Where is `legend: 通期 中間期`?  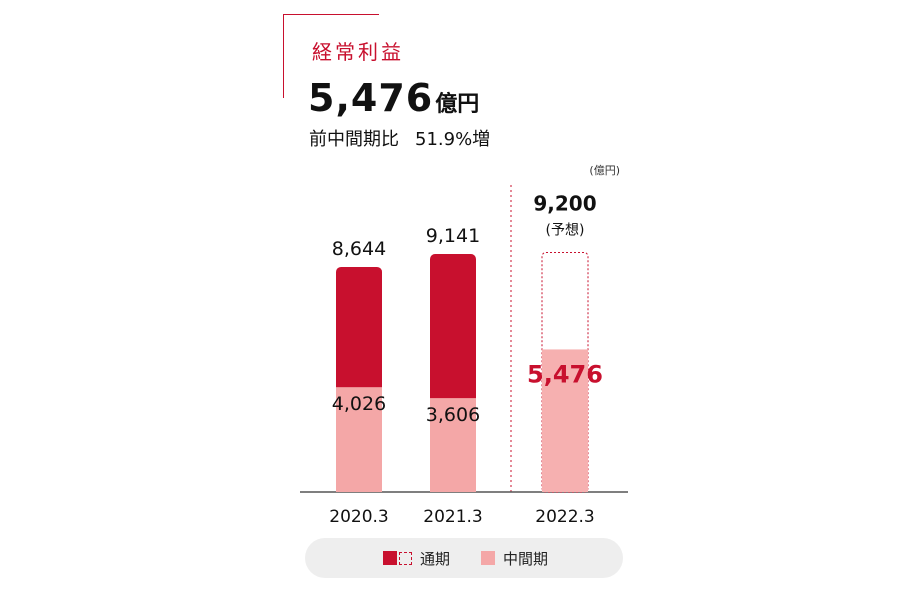
legend: 通期 中間期 is located at coordinates (464, 558).